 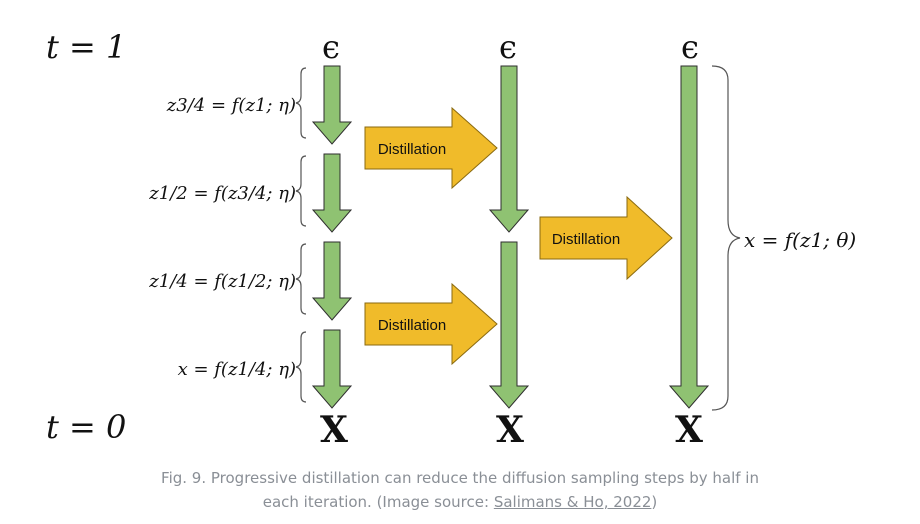 I want to click on caption-suffix: ), so click(x=654, y=502).